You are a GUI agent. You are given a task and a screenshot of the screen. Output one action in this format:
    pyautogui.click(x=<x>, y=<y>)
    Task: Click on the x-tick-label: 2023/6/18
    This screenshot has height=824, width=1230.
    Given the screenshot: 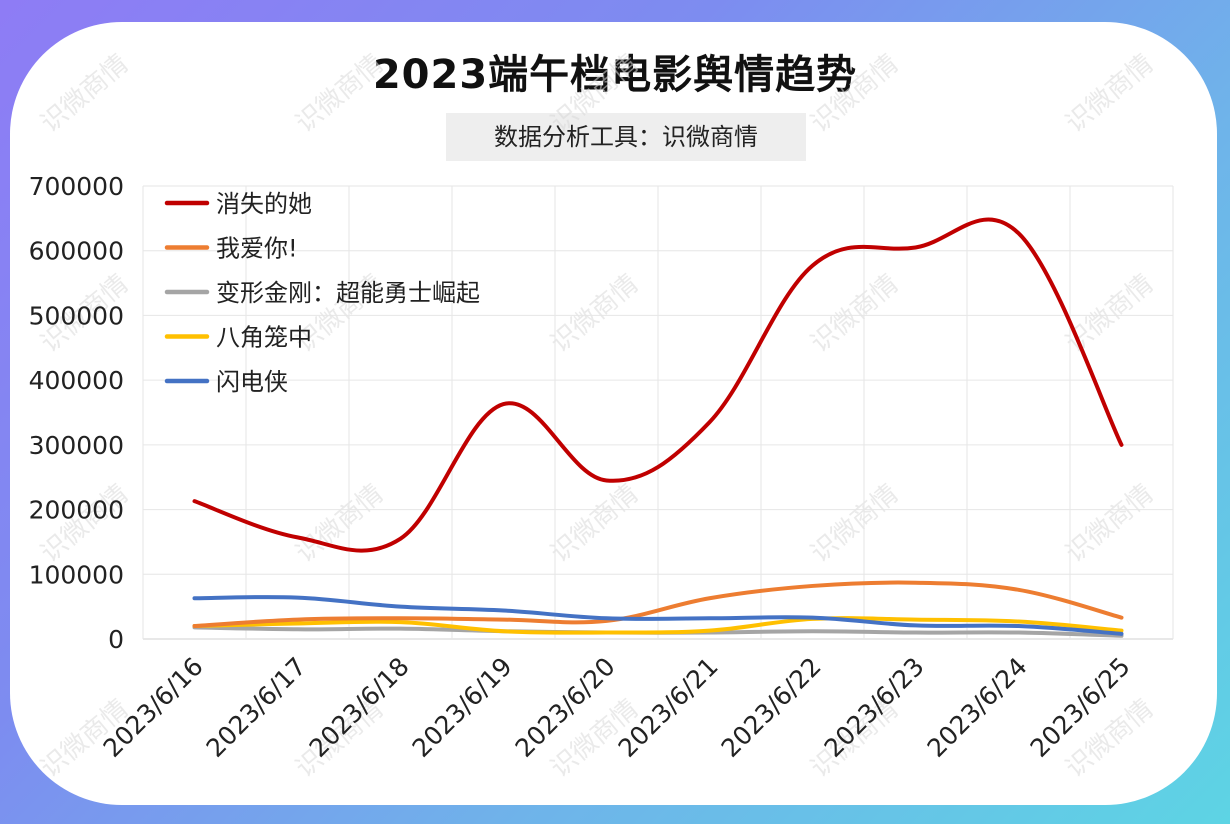 What is the action you would take?
    pyautogui.click(x=359, y=707)
    